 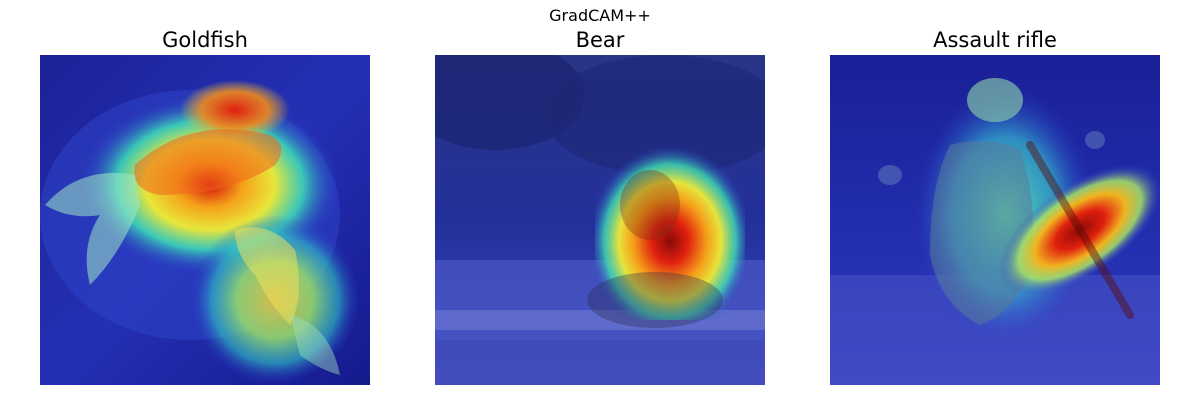 What do you see at coordinates (600, 40) in the screenshot?
I see `panel-title-bear: Bear` at bounding box center [600, 40].